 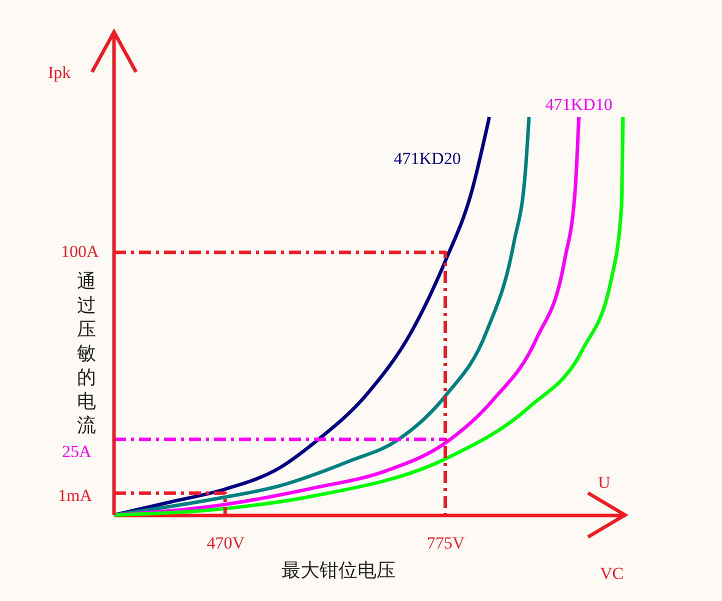 I want to click on x-axis-title: 最大钳位电压, so click(x=339, y=571).